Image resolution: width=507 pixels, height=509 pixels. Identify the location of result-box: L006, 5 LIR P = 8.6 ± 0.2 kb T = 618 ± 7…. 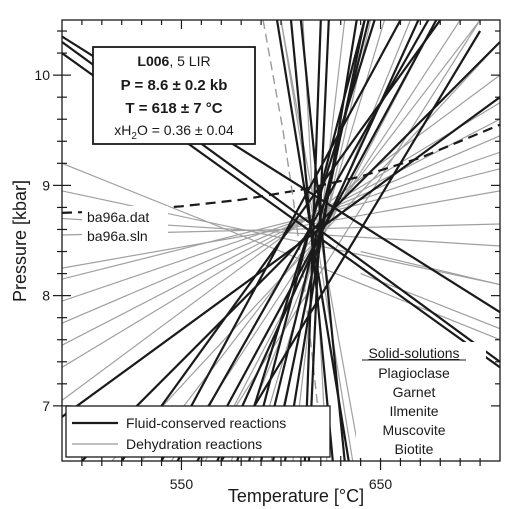
(174, 95).